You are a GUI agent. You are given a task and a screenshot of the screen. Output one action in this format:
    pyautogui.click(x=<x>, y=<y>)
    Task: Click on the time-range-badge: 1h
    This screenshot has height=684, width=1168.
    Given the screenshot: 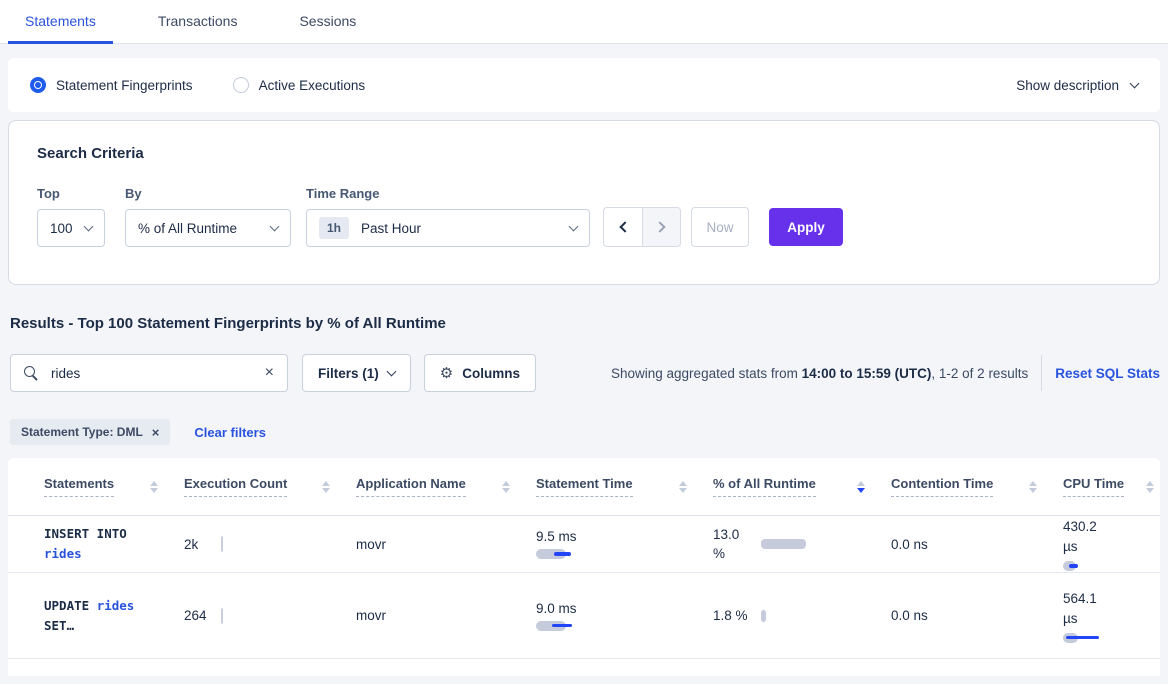 What is the action you would take?
    pyautogui.click(x=334, y=228)
    